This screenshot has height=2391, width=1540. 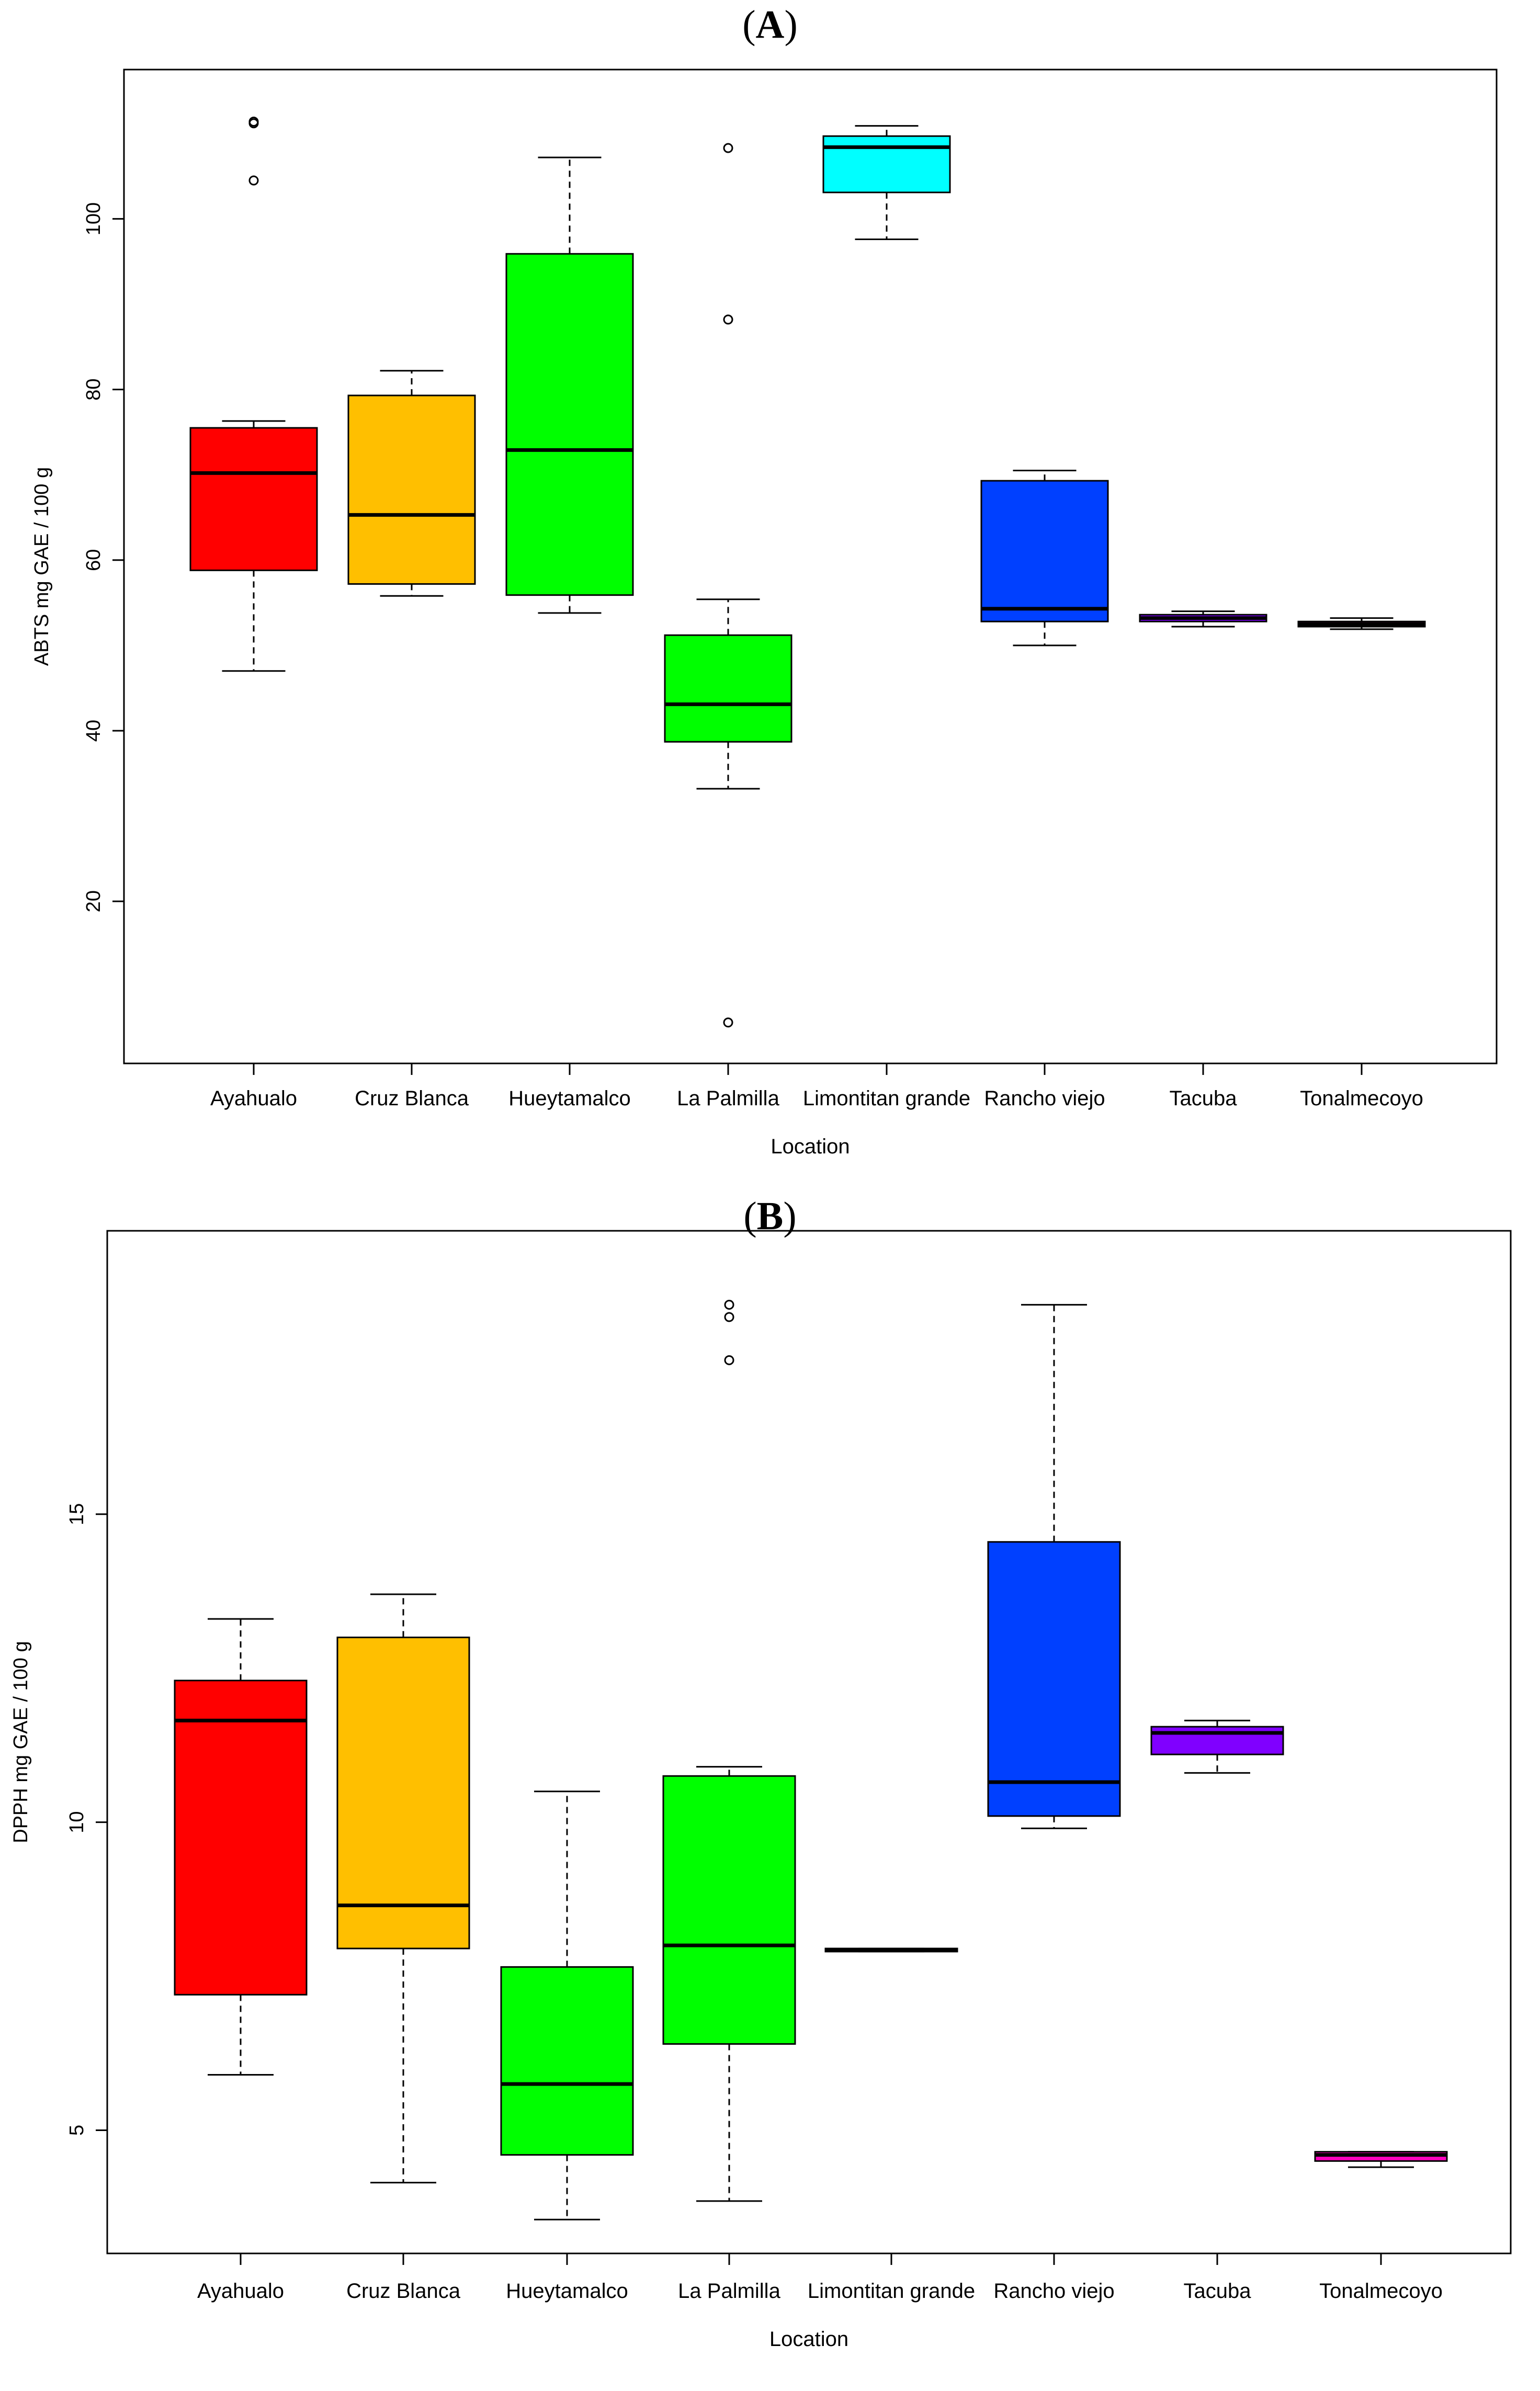 What do you see at coordinates (403, 1793) in the screenshot?
I see `panel-b-box-cruz-blanca` at bounding box center [403, 1793].